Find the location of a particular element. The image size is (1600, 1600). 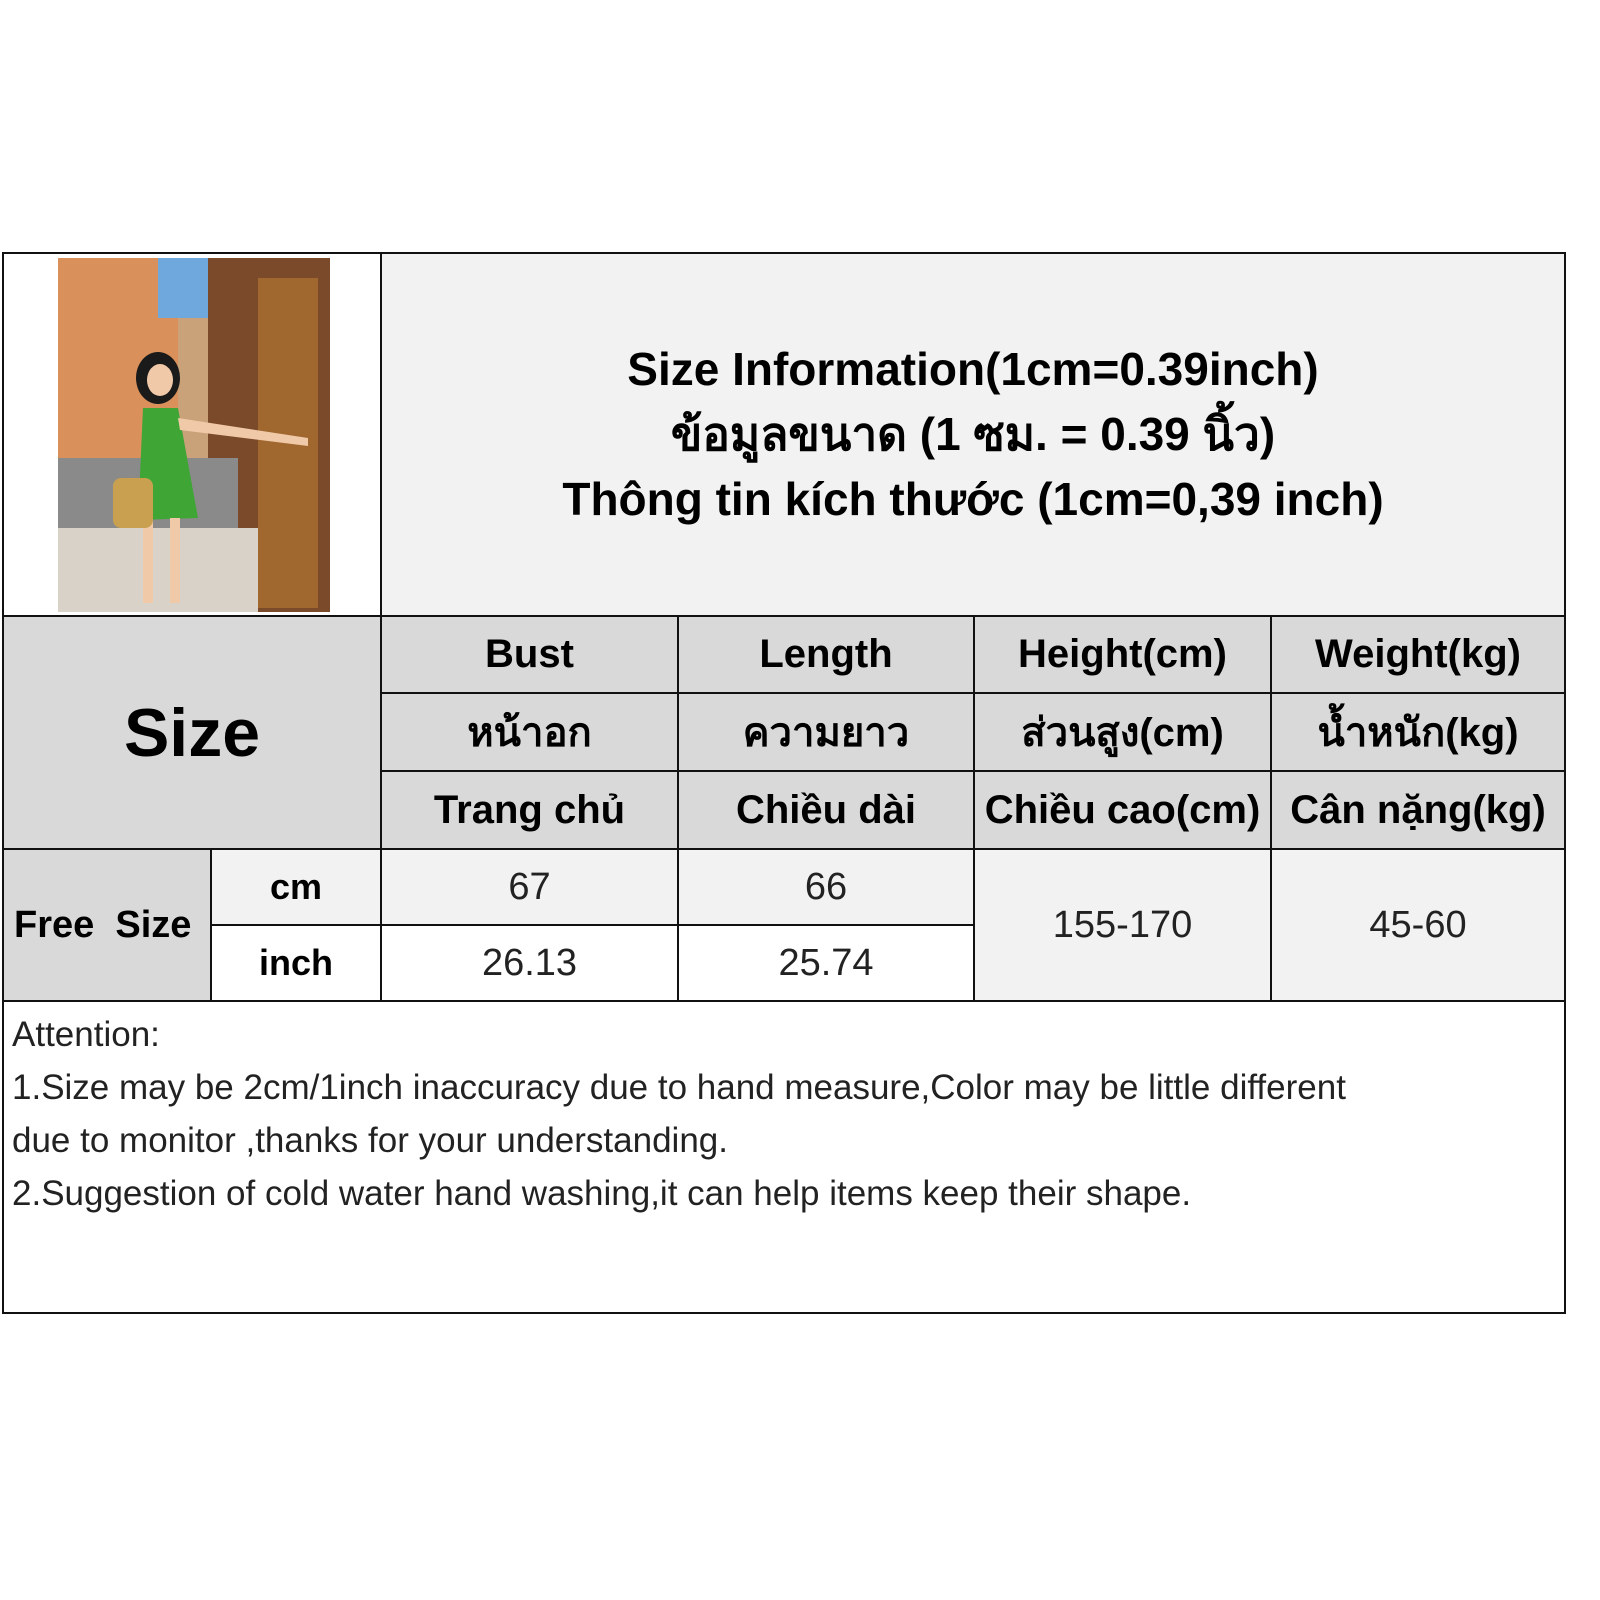

col-weight-en: Weight(kg) is located at coordinates (1418, 654).